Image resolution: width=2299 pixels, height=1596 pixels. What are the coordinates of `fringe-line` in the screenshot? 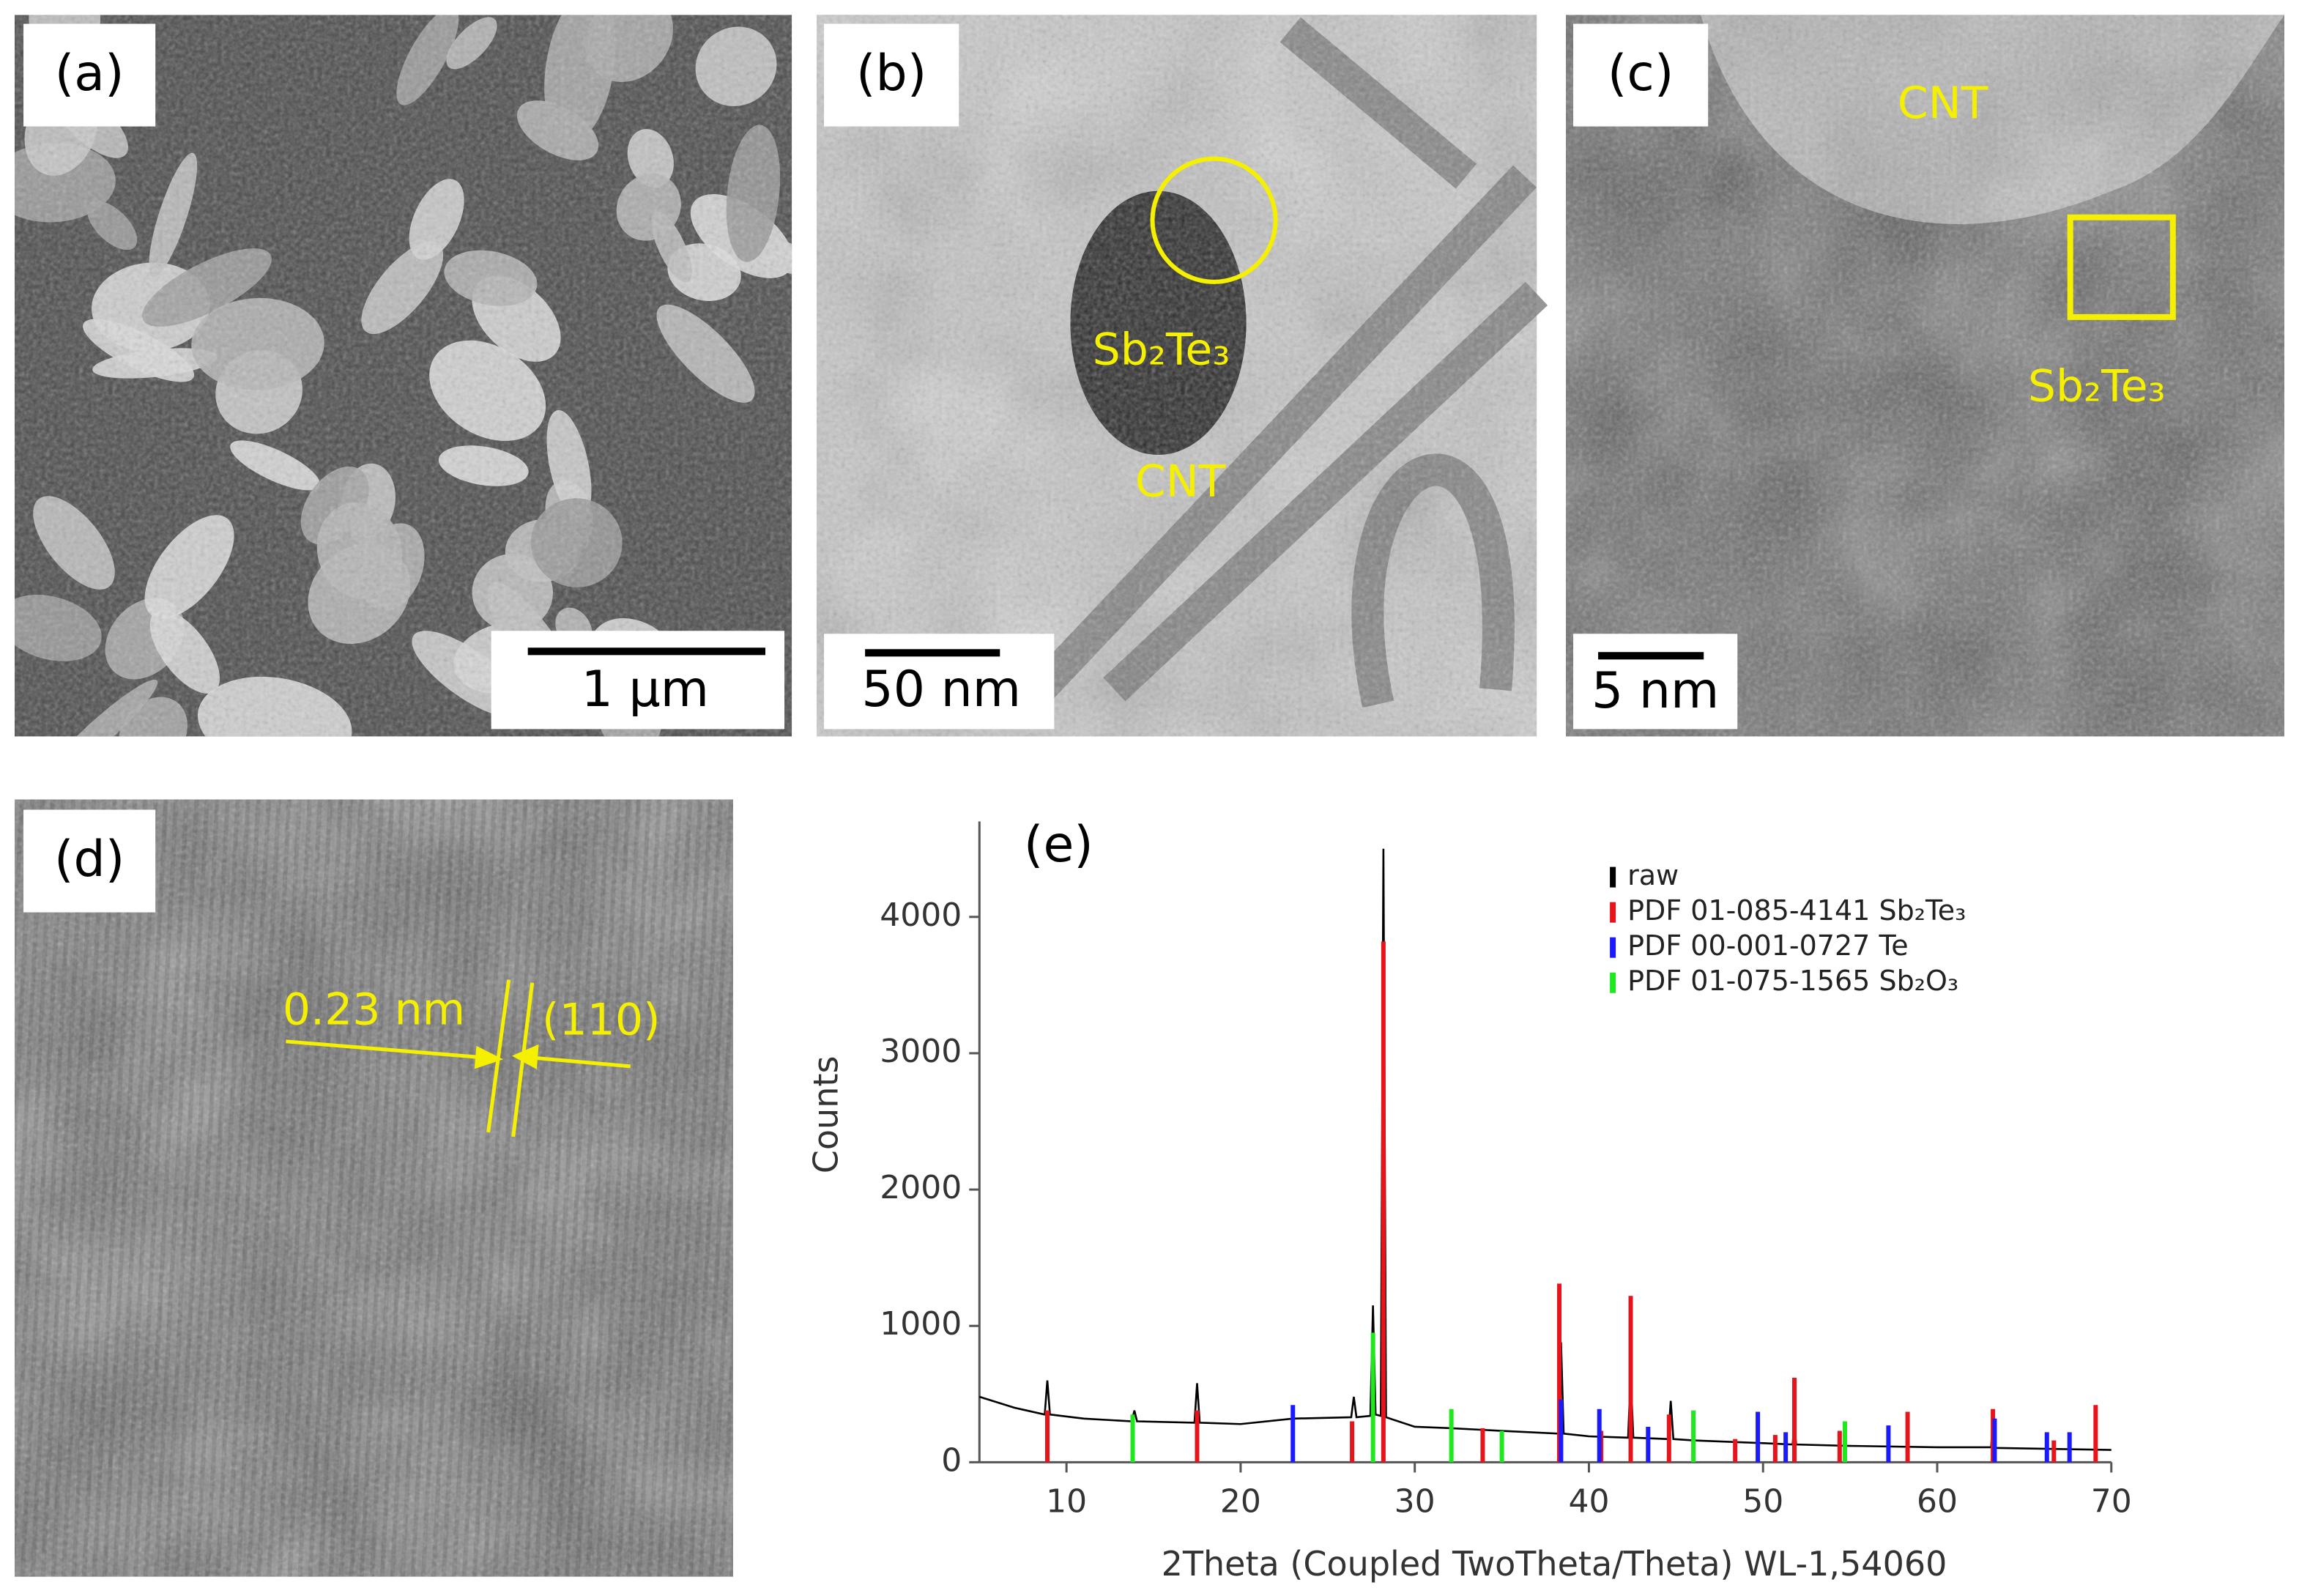 It's located at (498, 1056).